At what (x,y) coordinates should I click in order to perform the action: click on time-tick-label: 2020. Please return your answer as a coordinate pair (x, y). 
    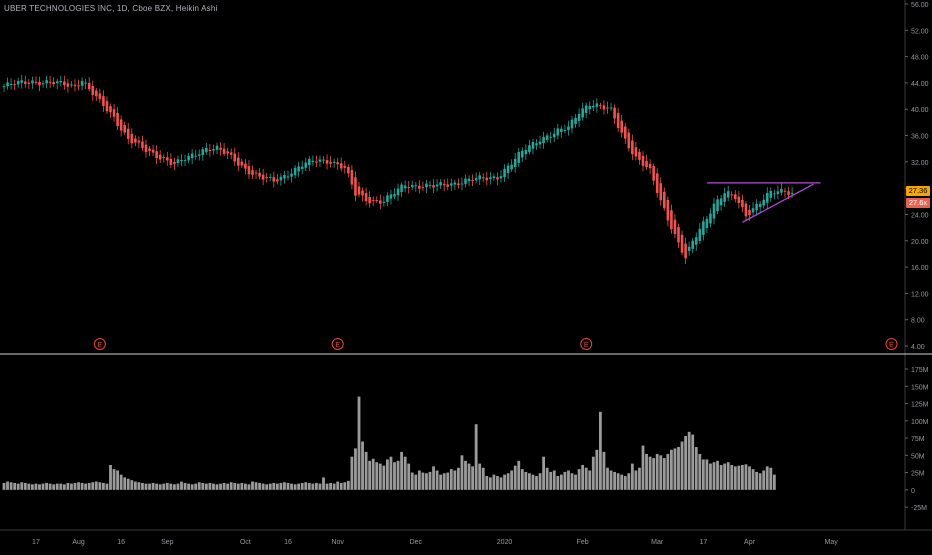
    Looking at the image, I should click on (505, 542).